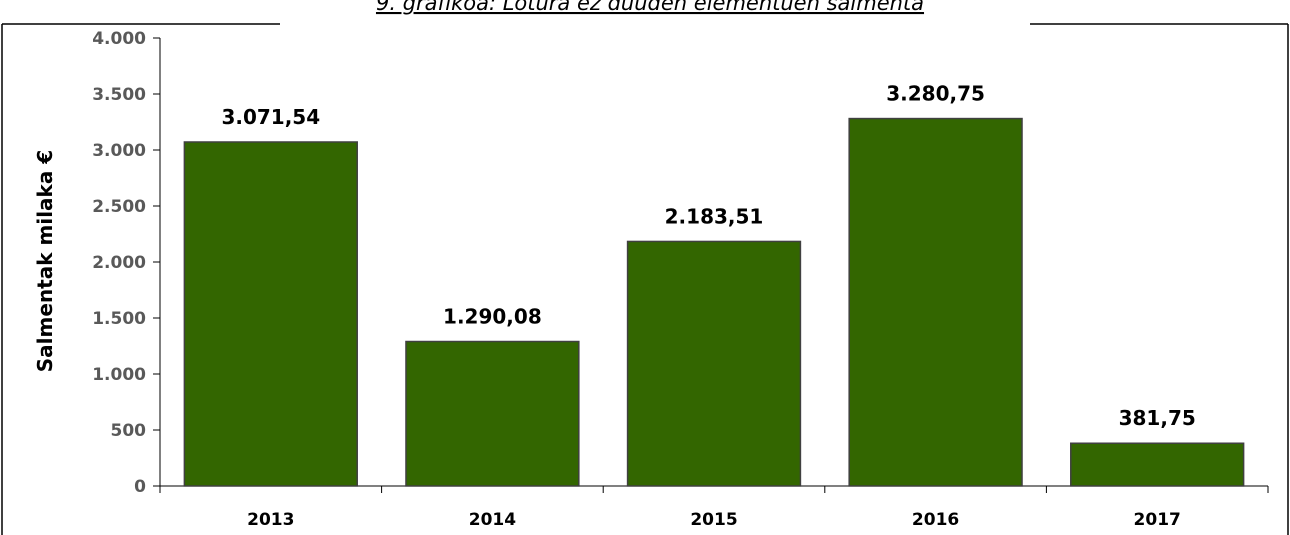  I want to click on bar-2015, so click(714, 363).